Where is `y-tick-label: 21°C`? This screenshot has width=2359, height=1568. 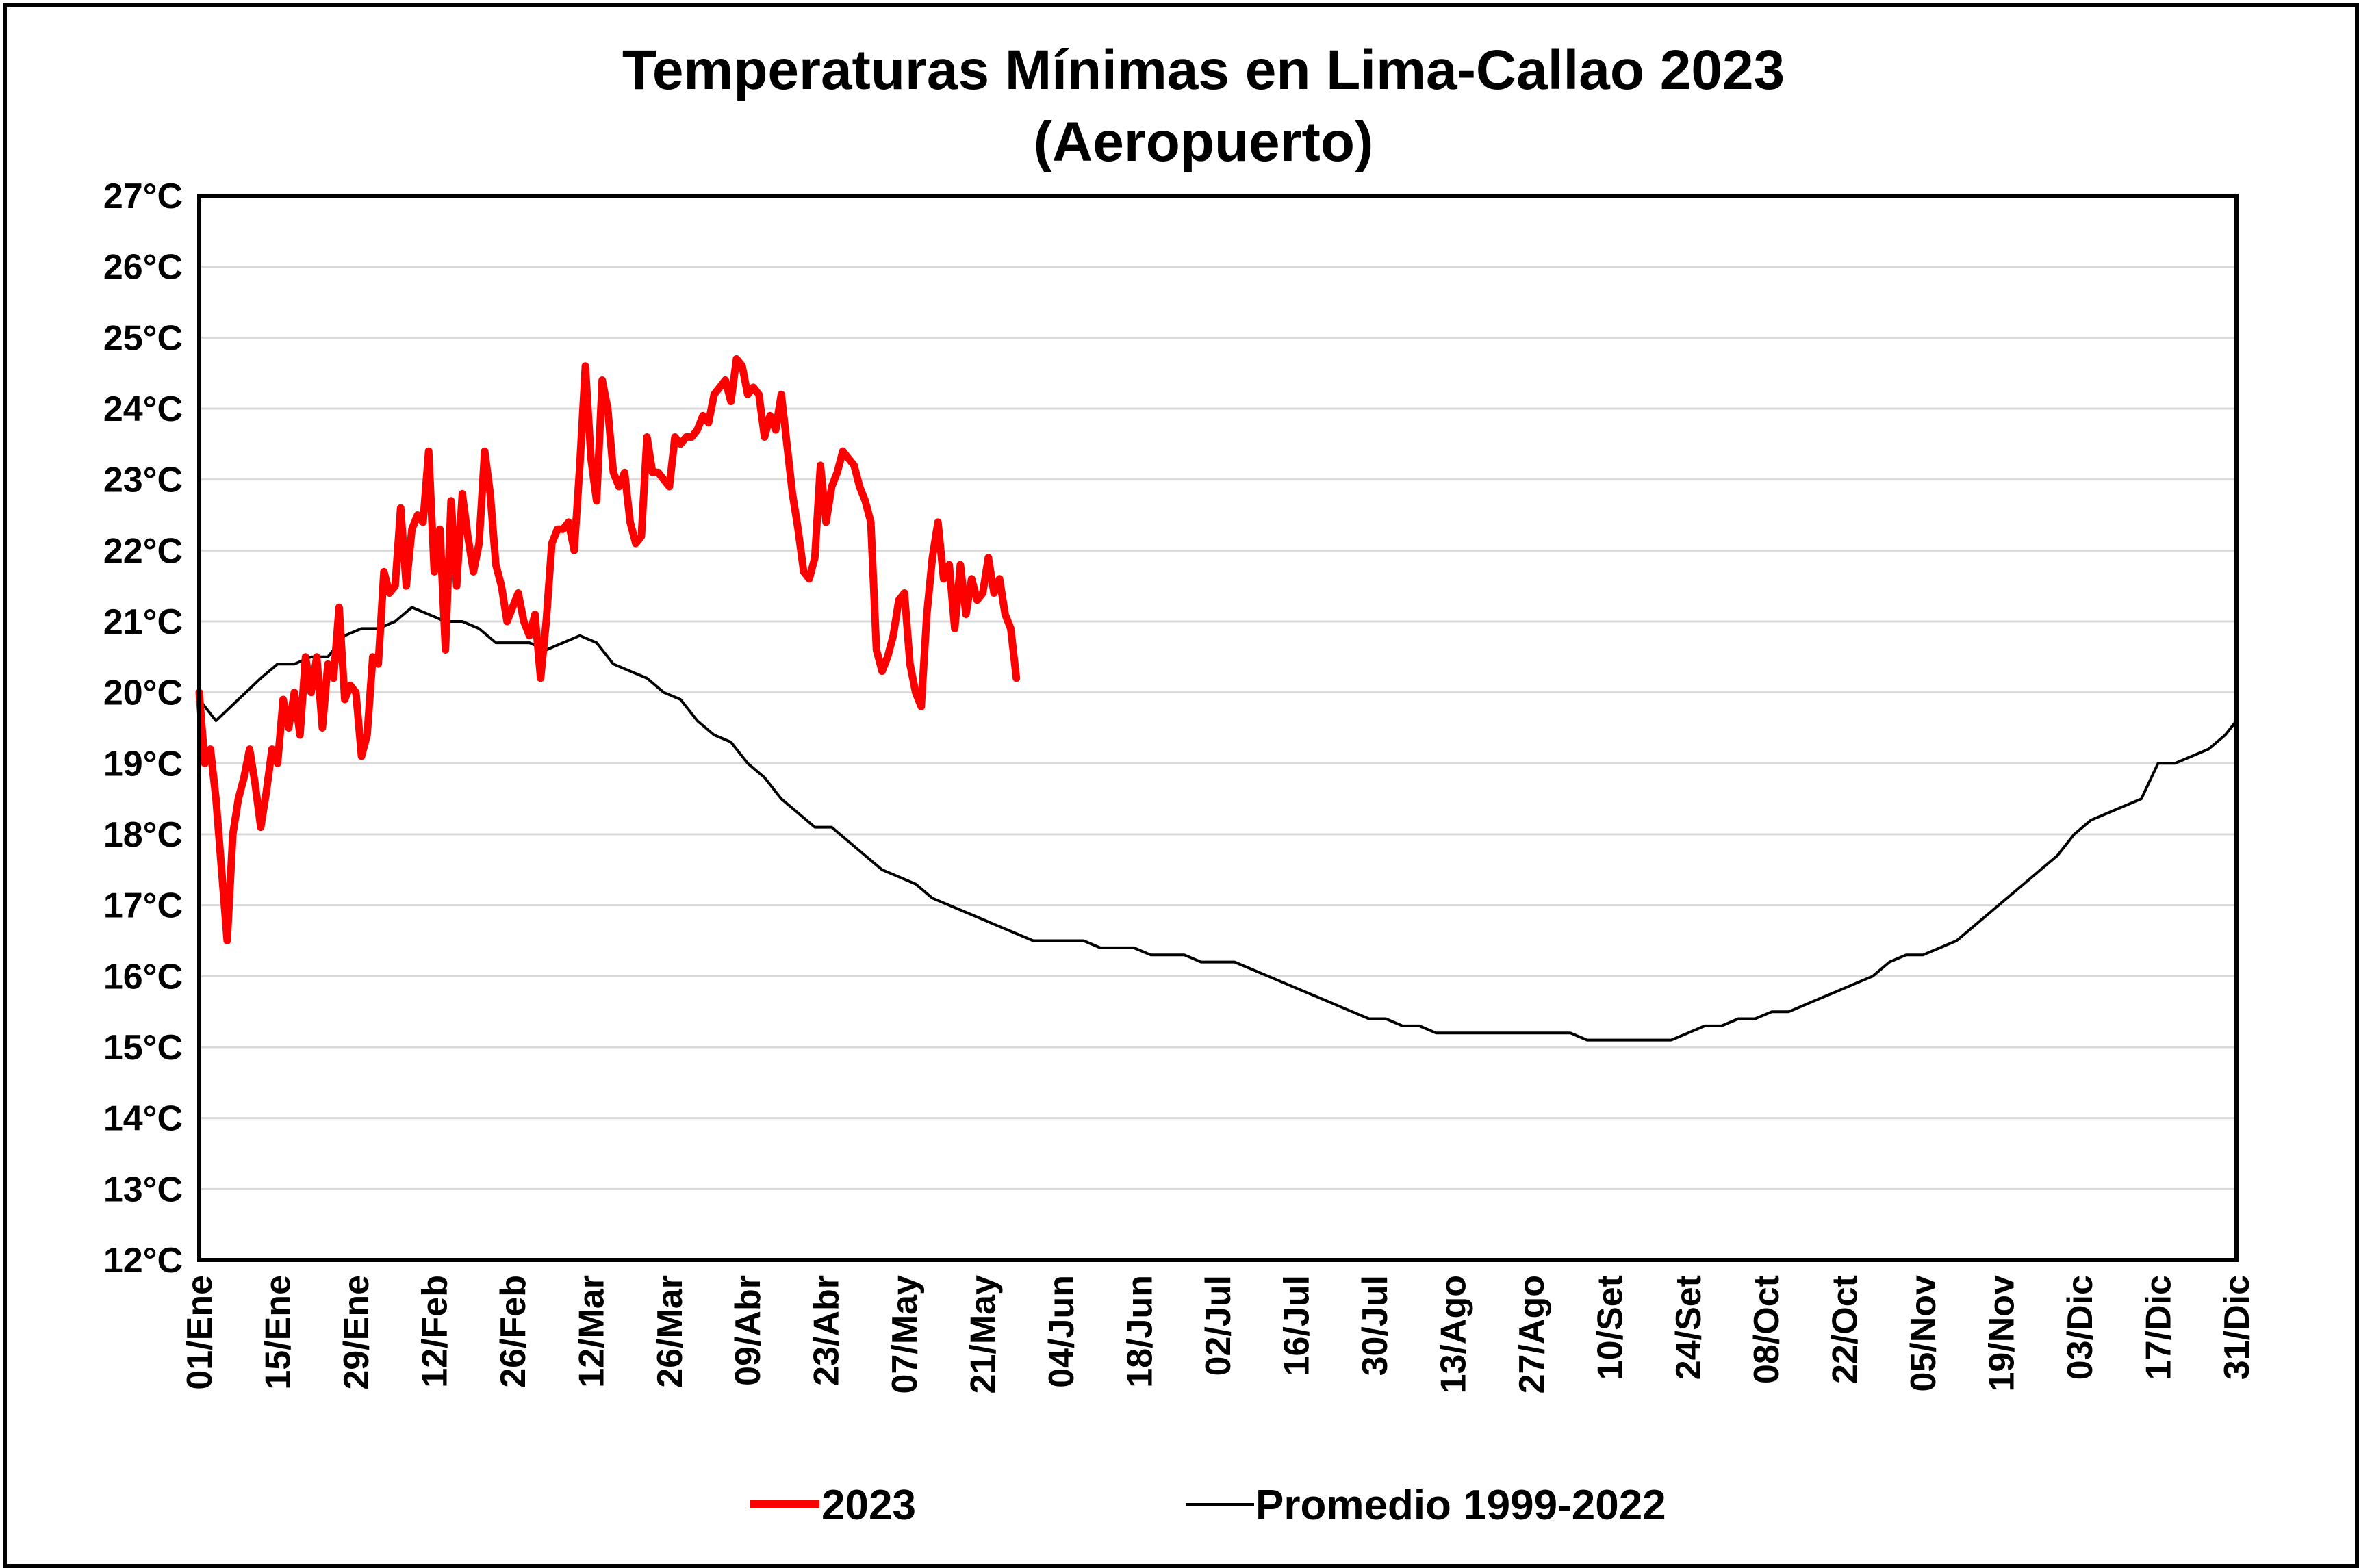
y-tick-label: 21°C is located at coordinates (143, 622).